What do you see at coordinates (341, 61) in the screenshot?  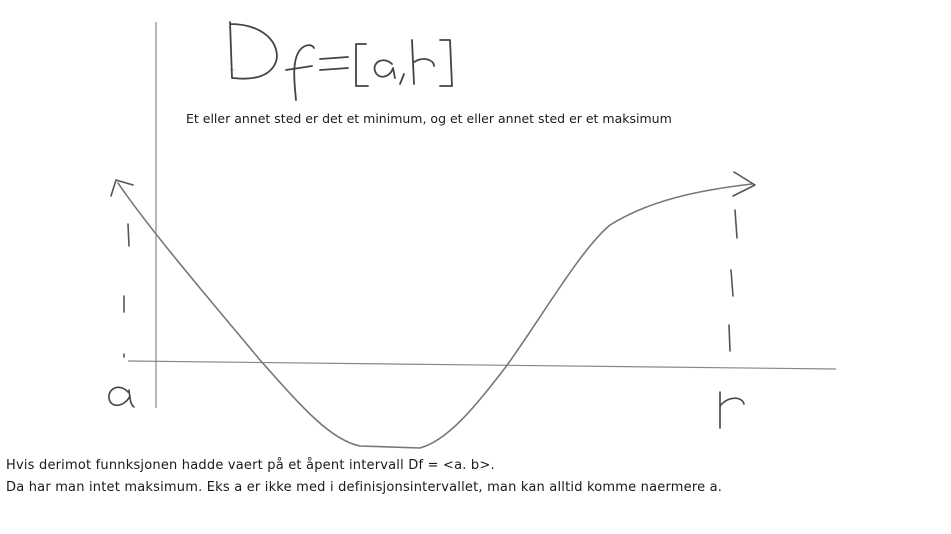 I see `formula-glyphs` at bounding box center [341, 61].